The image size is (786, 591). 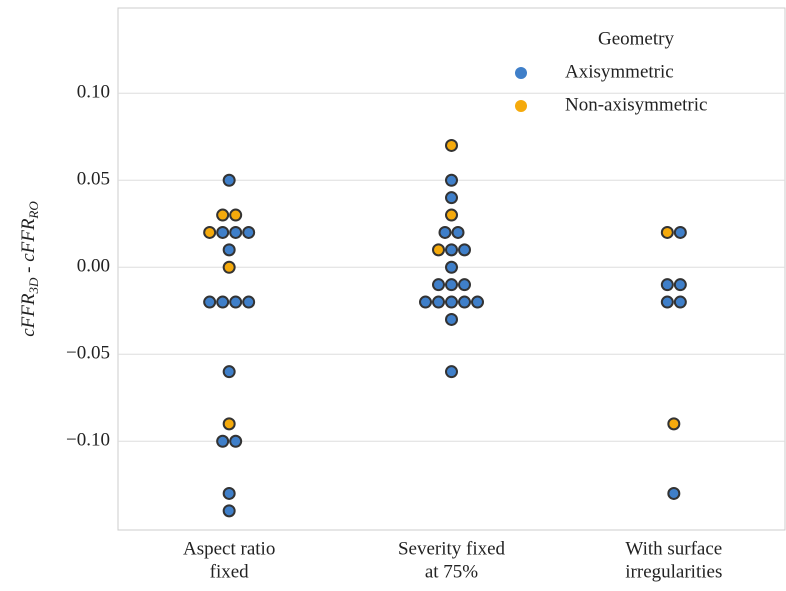 I want to click on y-label-sub: RO, so click(x=33, y=210).